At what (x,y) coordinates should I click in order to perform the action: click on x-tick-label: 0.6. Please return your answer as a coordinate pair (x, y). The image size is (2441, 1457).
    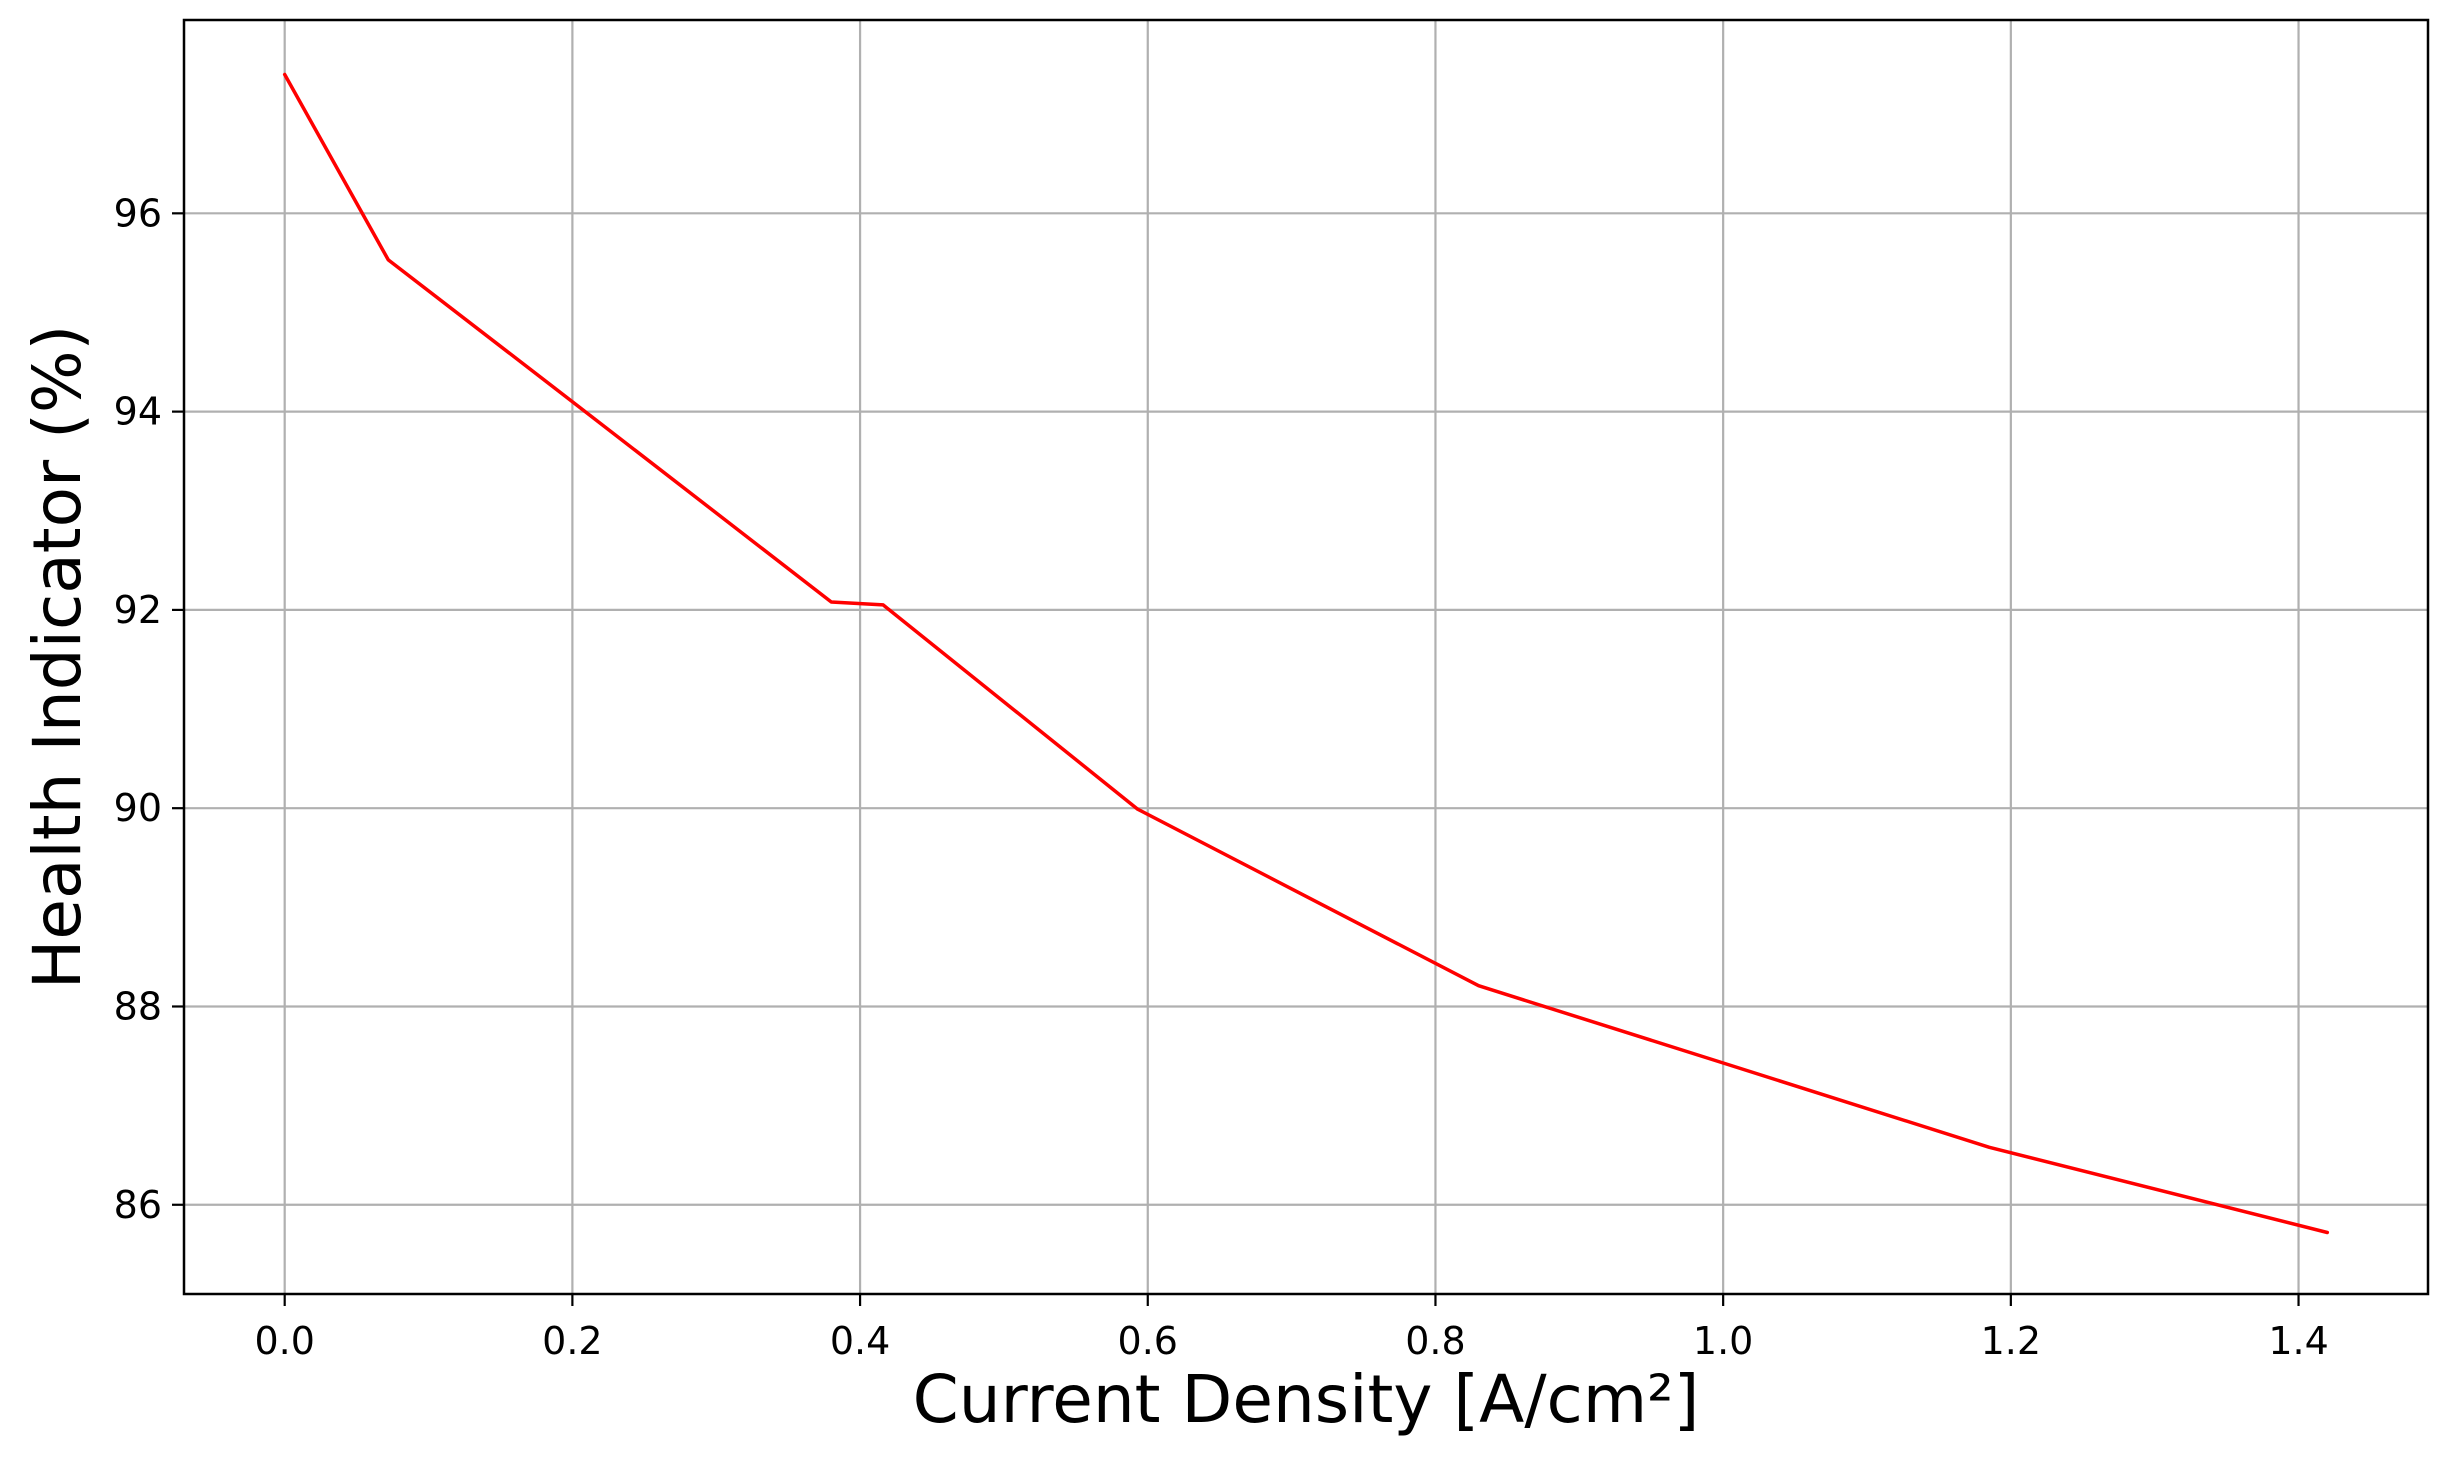
    Looking at the image, I should click on (1148, 1341).